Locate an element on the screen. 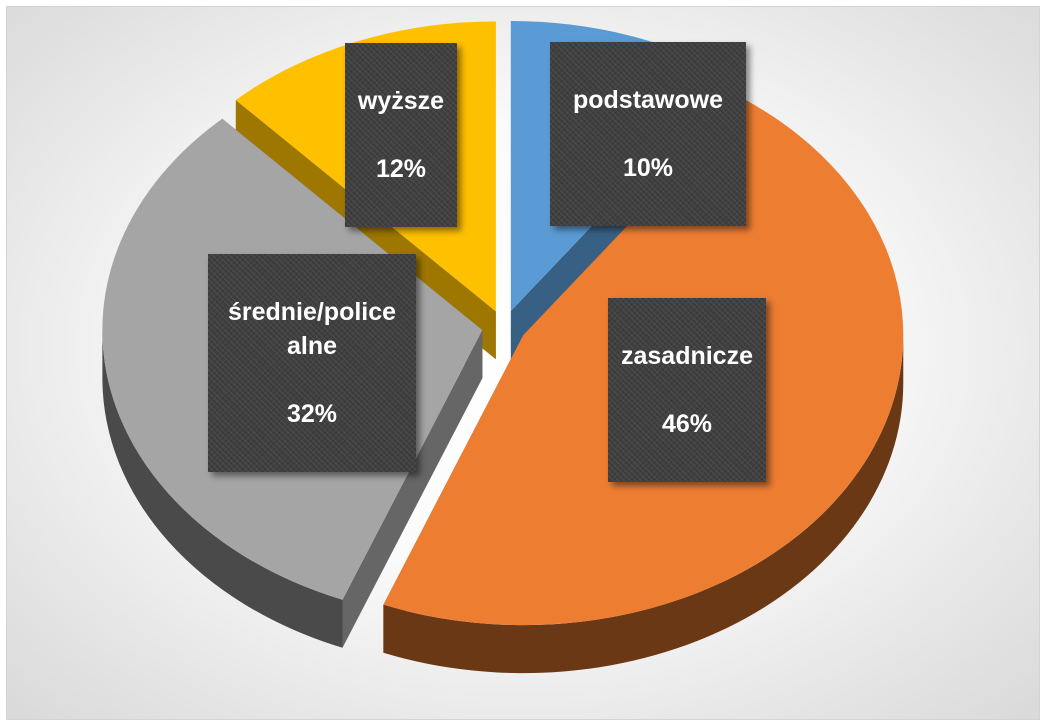 The image size is (1046, 726). data-label-wyzsze: wyższe 12% is located at coordinates (401, 135).